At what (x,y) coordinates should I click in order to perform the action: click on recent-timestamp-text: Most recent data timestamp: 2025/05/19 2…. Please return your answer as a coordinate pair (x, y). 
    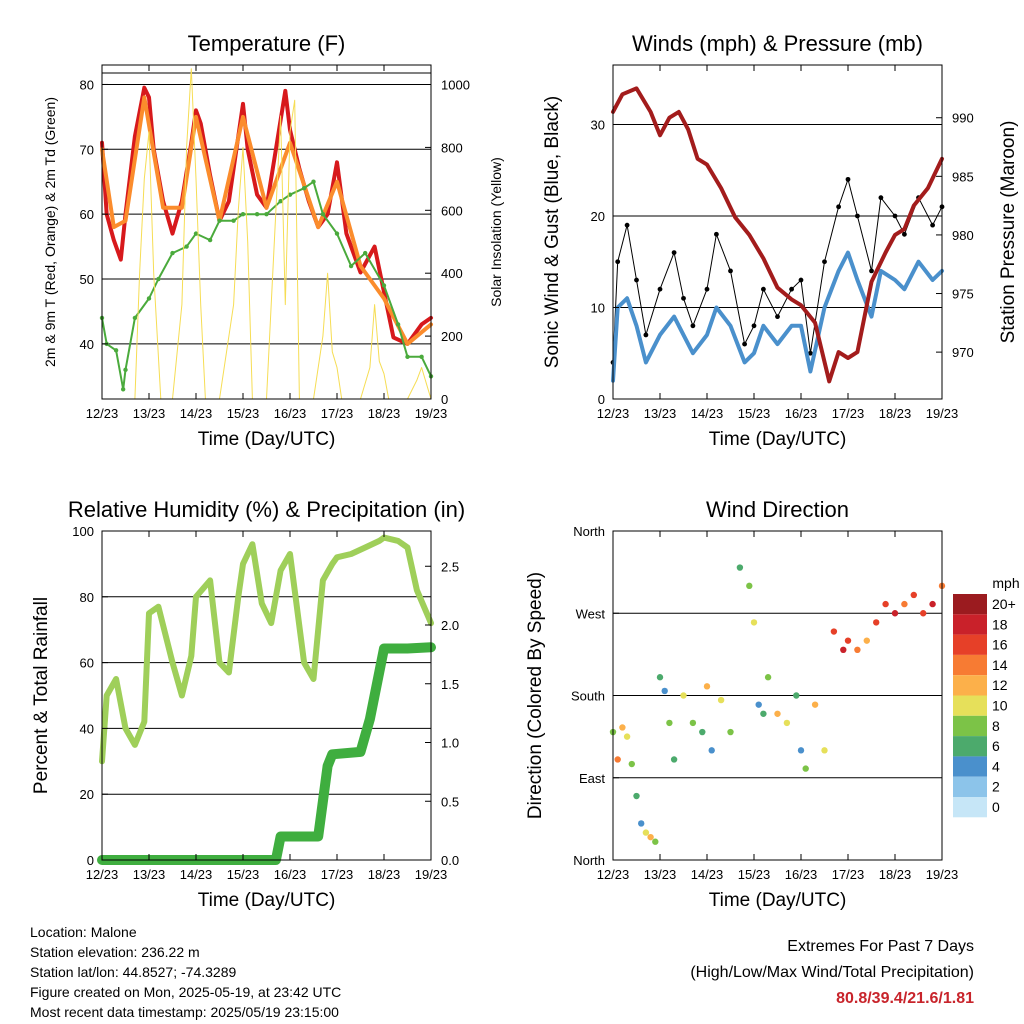
    Looking at the image, I should click on (184, 1012).